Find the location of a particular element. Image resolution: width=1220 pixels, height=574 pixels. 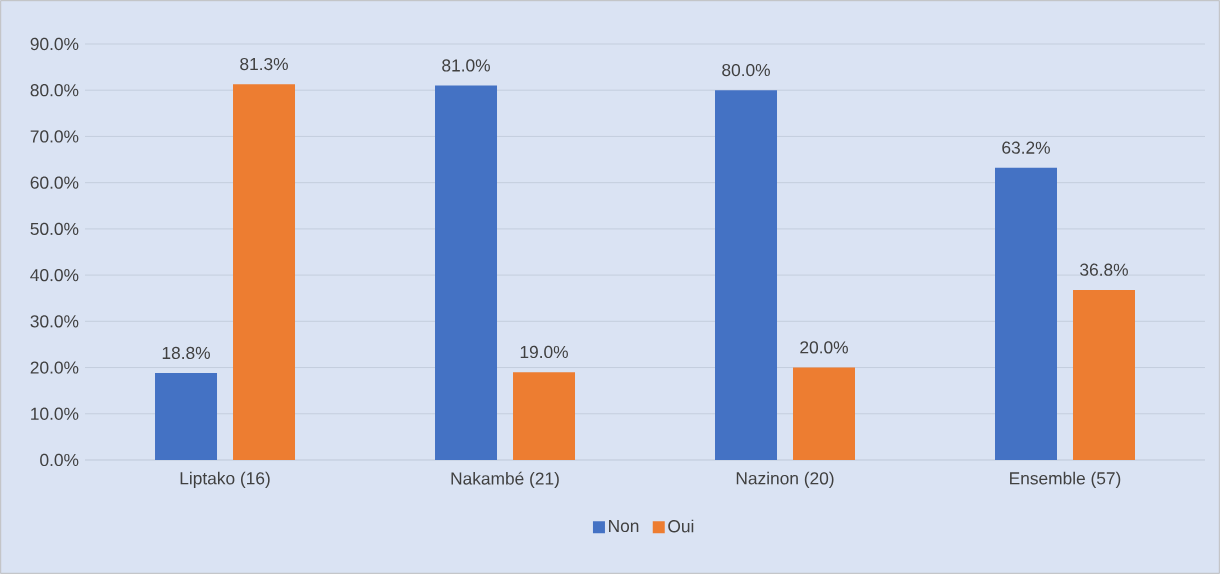

y-tick-label: 90.0% is located at coordinates (54, 44).